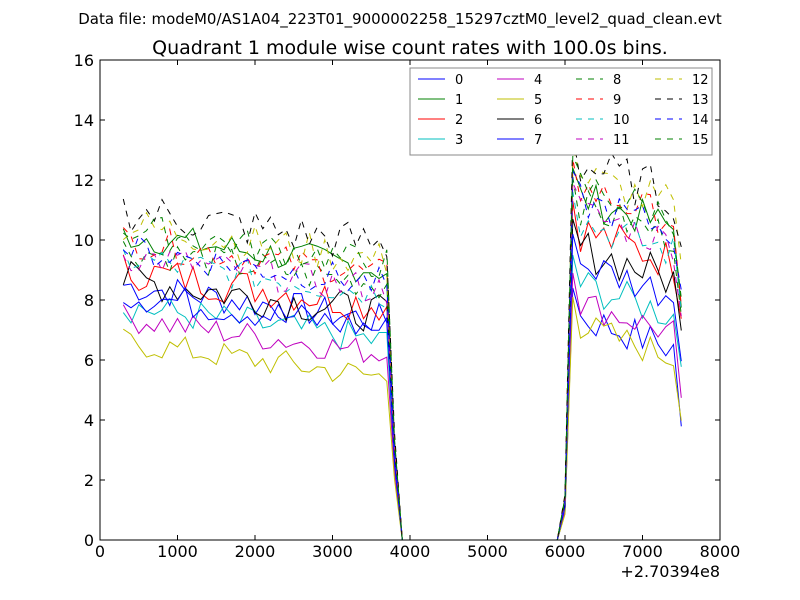 The height and width of the screenshot is (600, 800). I want to click on y-tick-label: 6, so click(89, 360).